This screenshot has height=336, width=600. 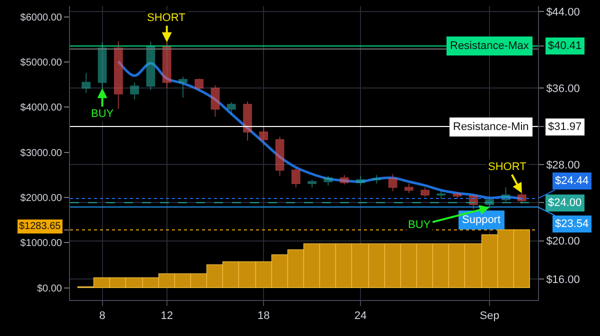 I want to click on y-tick-label: $36.00, so click(x=563, y=88).